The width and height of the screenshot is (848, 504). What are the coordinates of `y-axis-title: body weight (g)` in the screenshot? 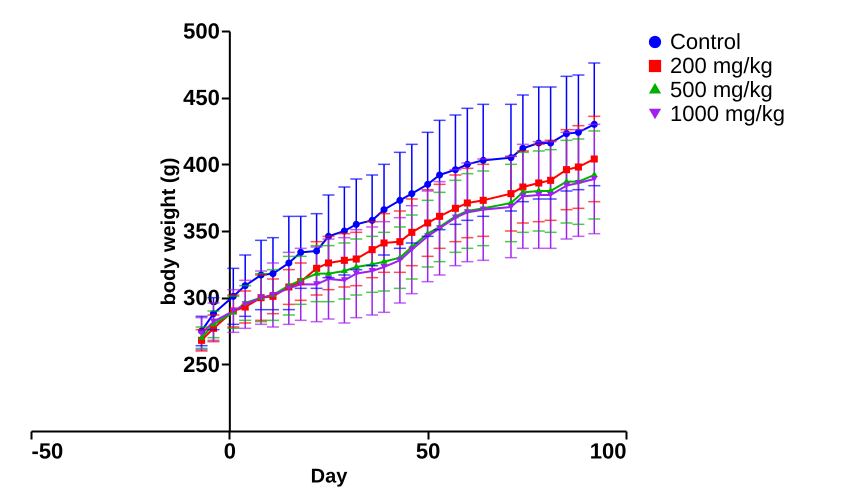 It's located at (169, 232).